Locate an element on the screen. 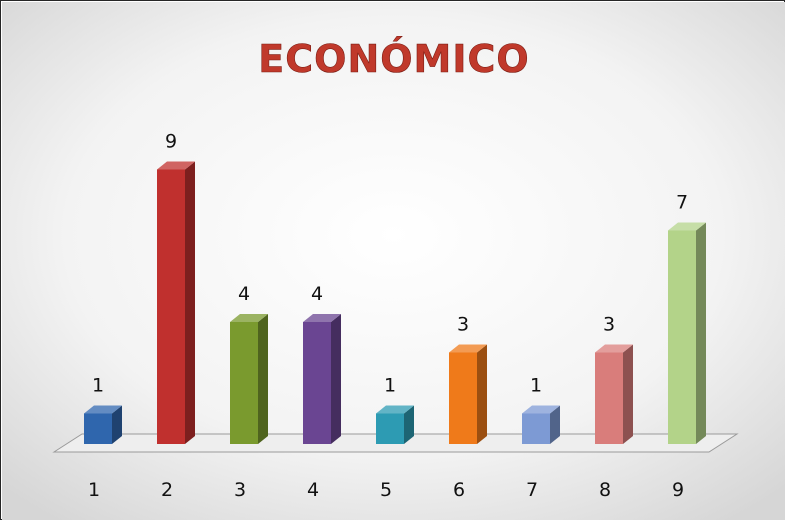 Image resolution: width=785 pixels, height=520 pixels. x-tick-label: 6 is located at coordinates (459, 490).